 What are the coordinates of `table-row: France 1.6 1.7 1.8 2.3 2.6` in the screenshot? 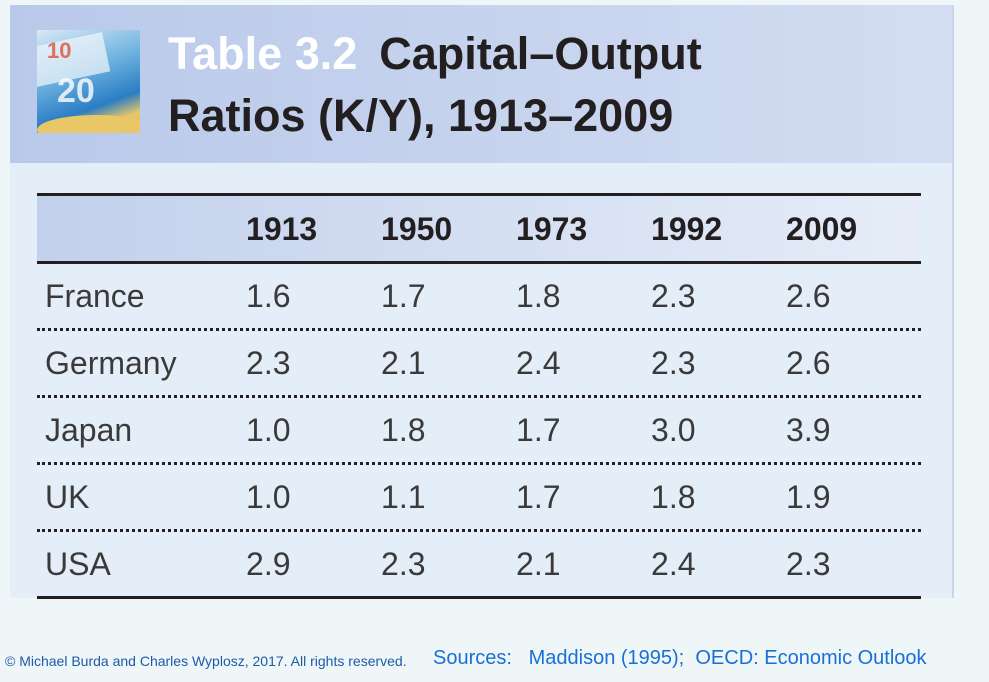 It's located at (479, 297).